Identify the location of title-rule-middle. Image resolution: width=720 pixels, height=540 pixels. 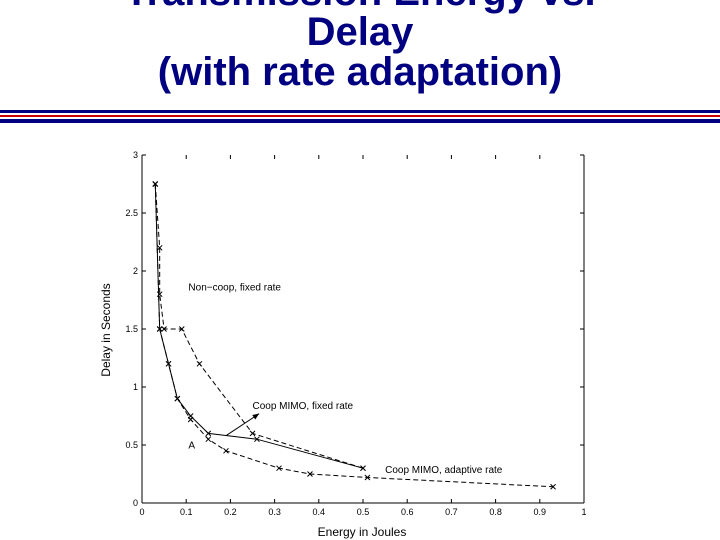
(360, 116).